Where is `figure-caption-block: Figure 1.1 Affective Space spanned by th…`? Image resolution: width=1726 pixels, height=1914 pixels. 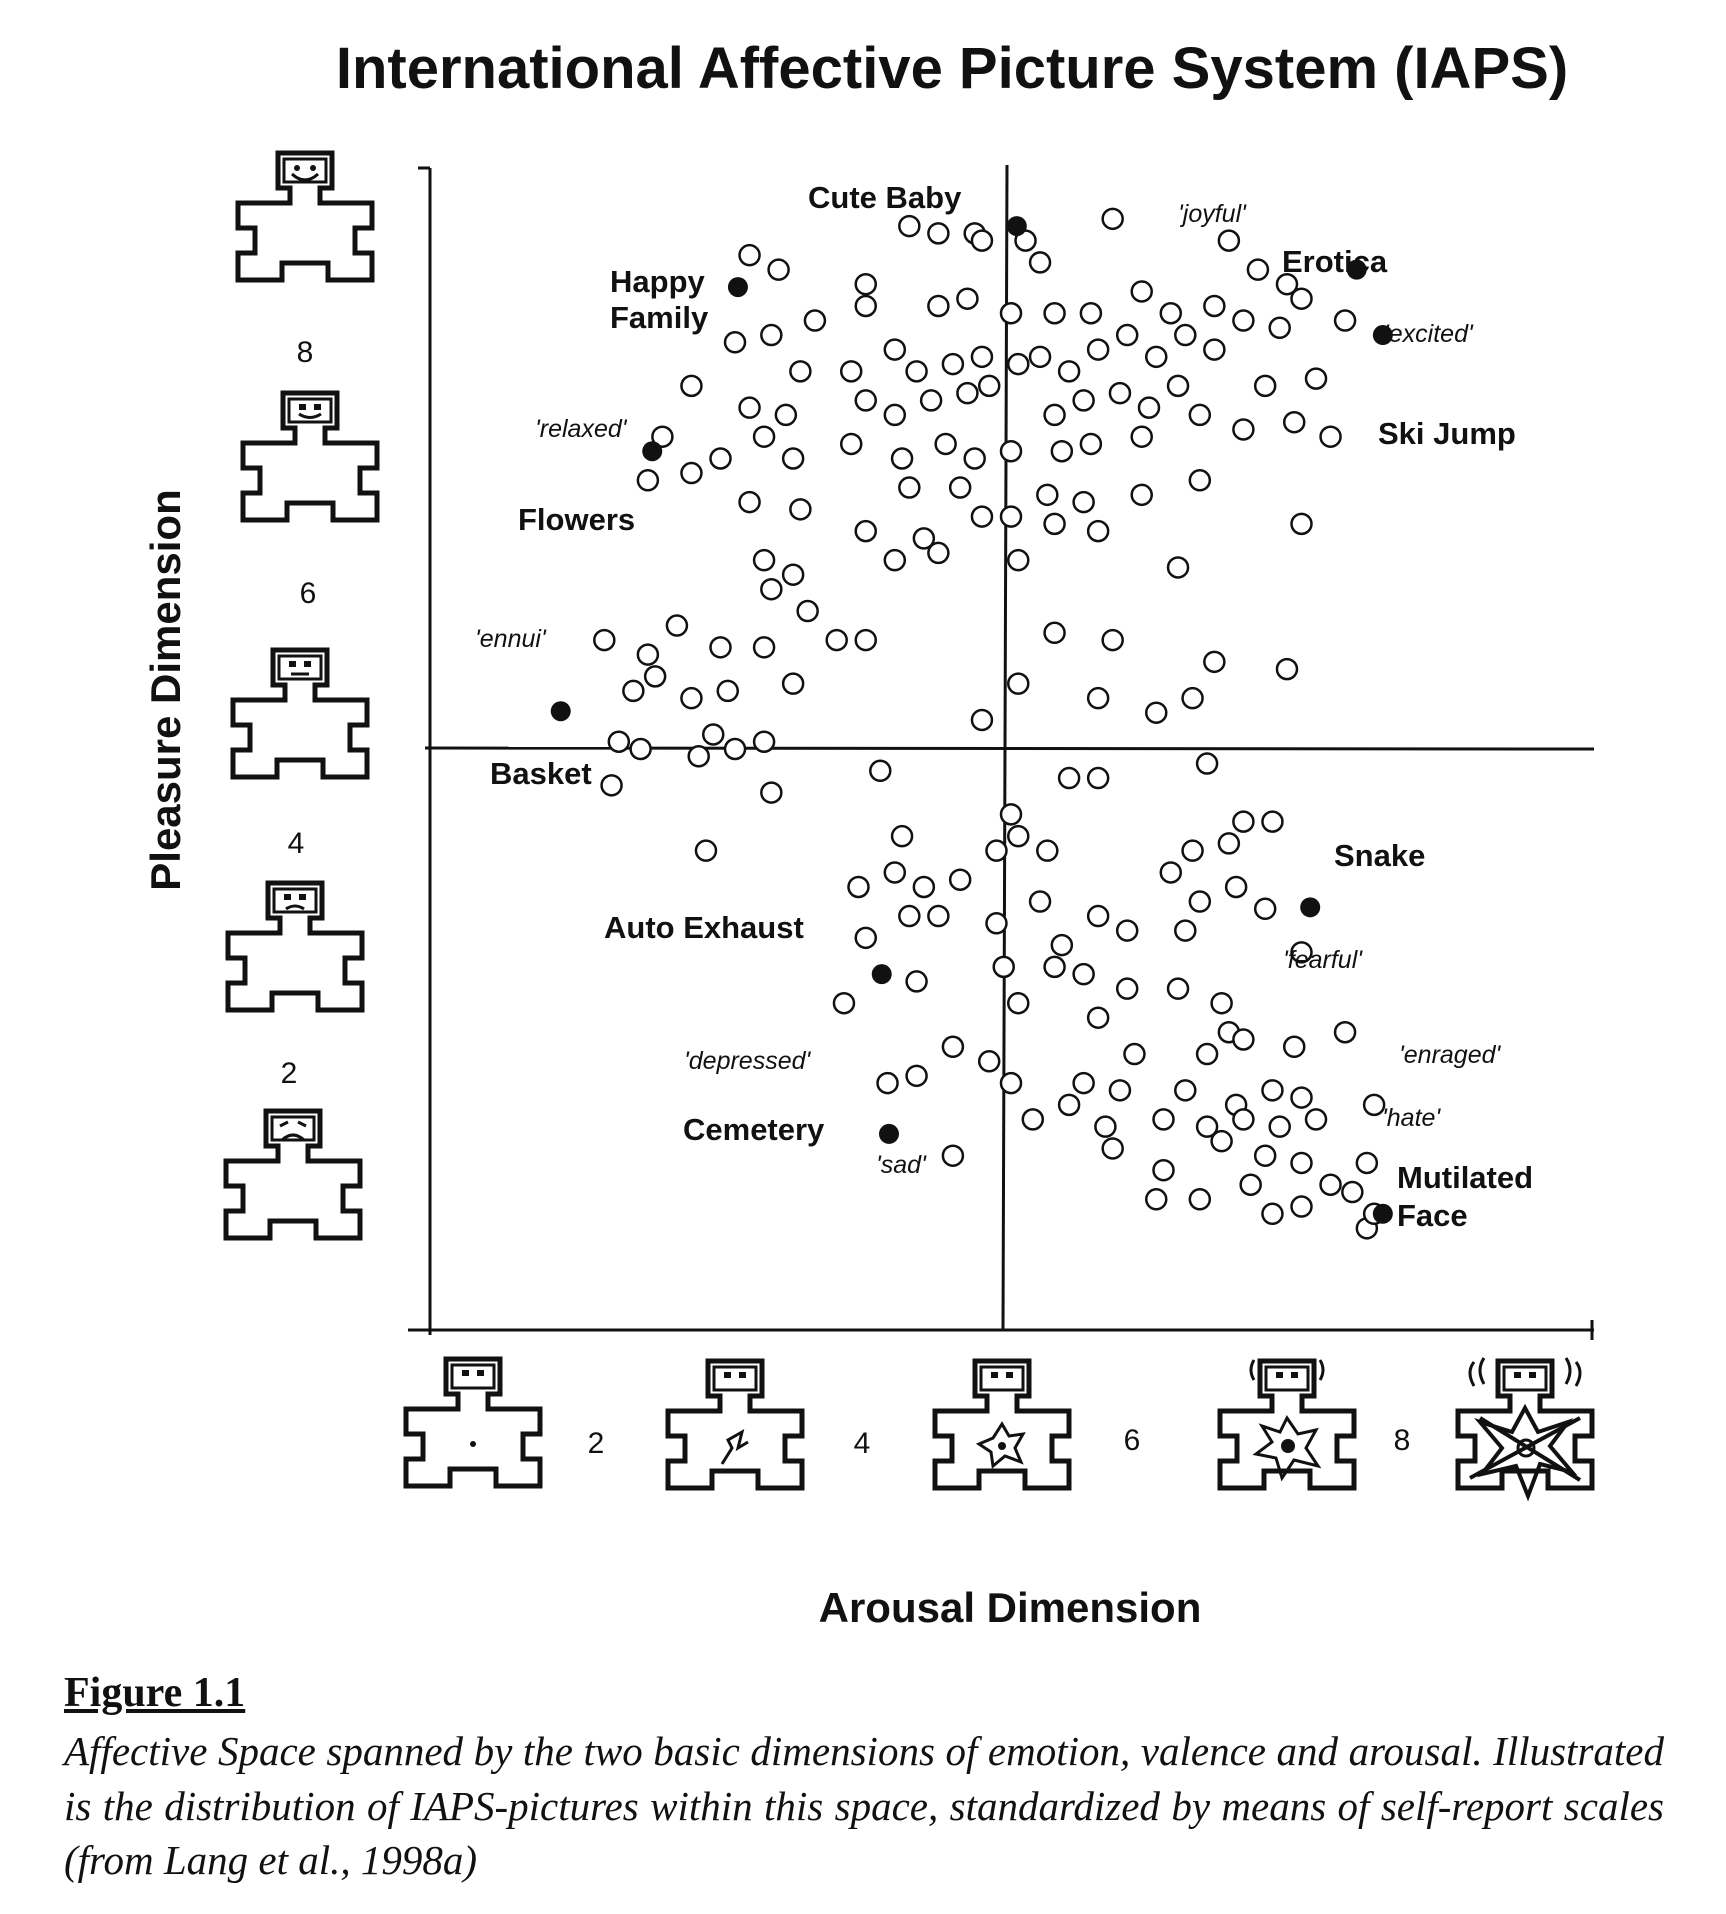 figure-caption-block: Figure 1.1 Affective Space spanned by th… is located at coordinates (864, 1777).